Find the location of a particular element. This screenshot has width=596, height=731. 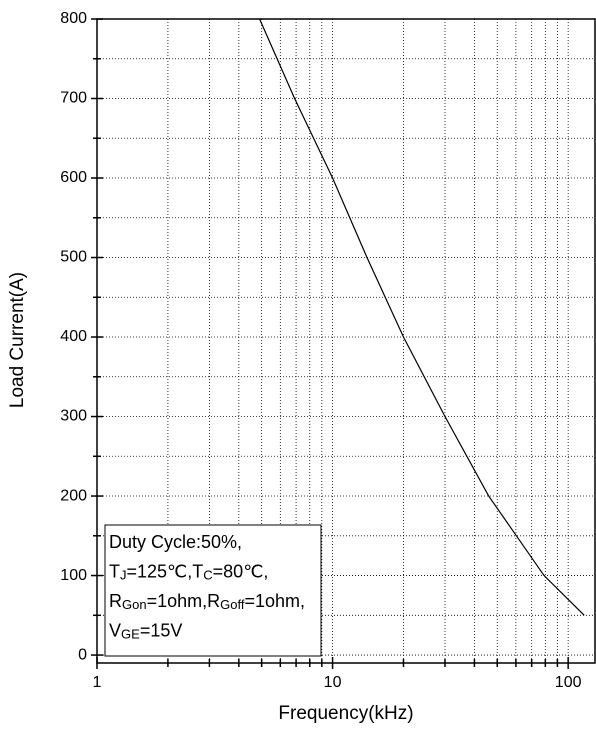

y-tick-label: 200 is located at coordinates (73, 495).